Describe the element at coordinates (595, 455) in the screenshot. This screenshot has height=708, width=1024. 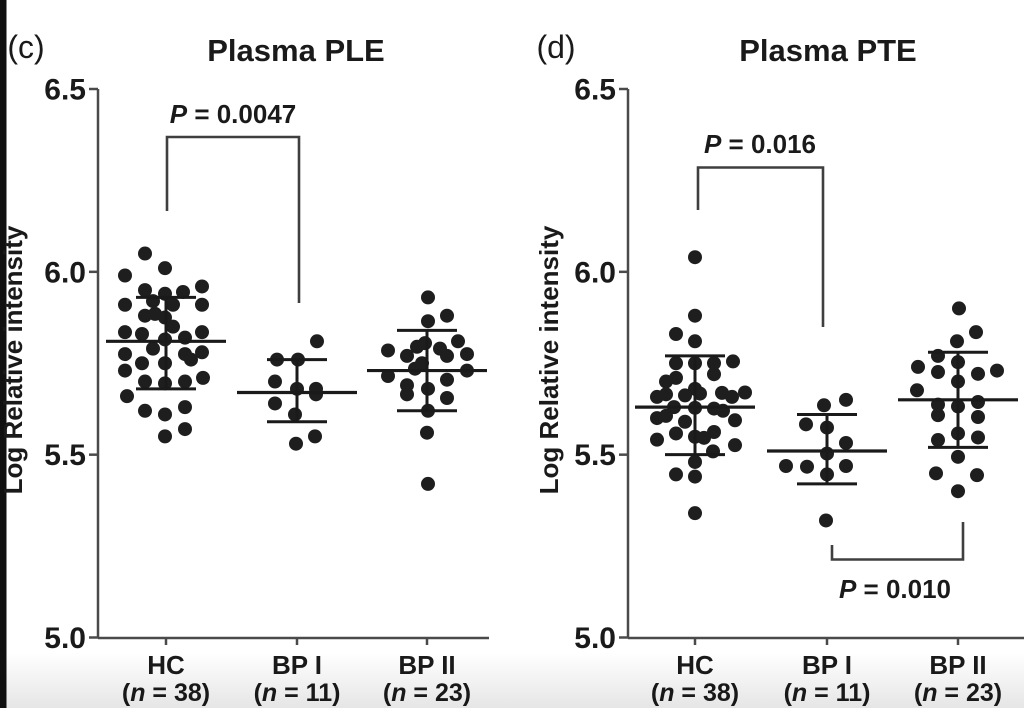
I see `y-tick-label: 5.5` at that location.